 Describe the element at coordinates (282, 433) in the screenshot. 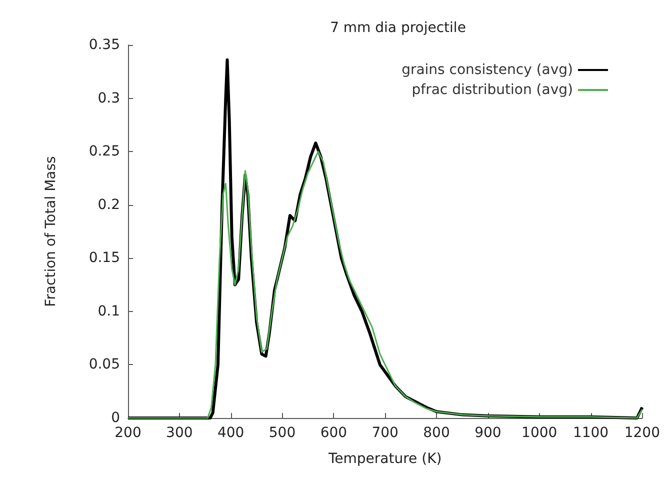

I see `x-tick-label: 500` at that location.